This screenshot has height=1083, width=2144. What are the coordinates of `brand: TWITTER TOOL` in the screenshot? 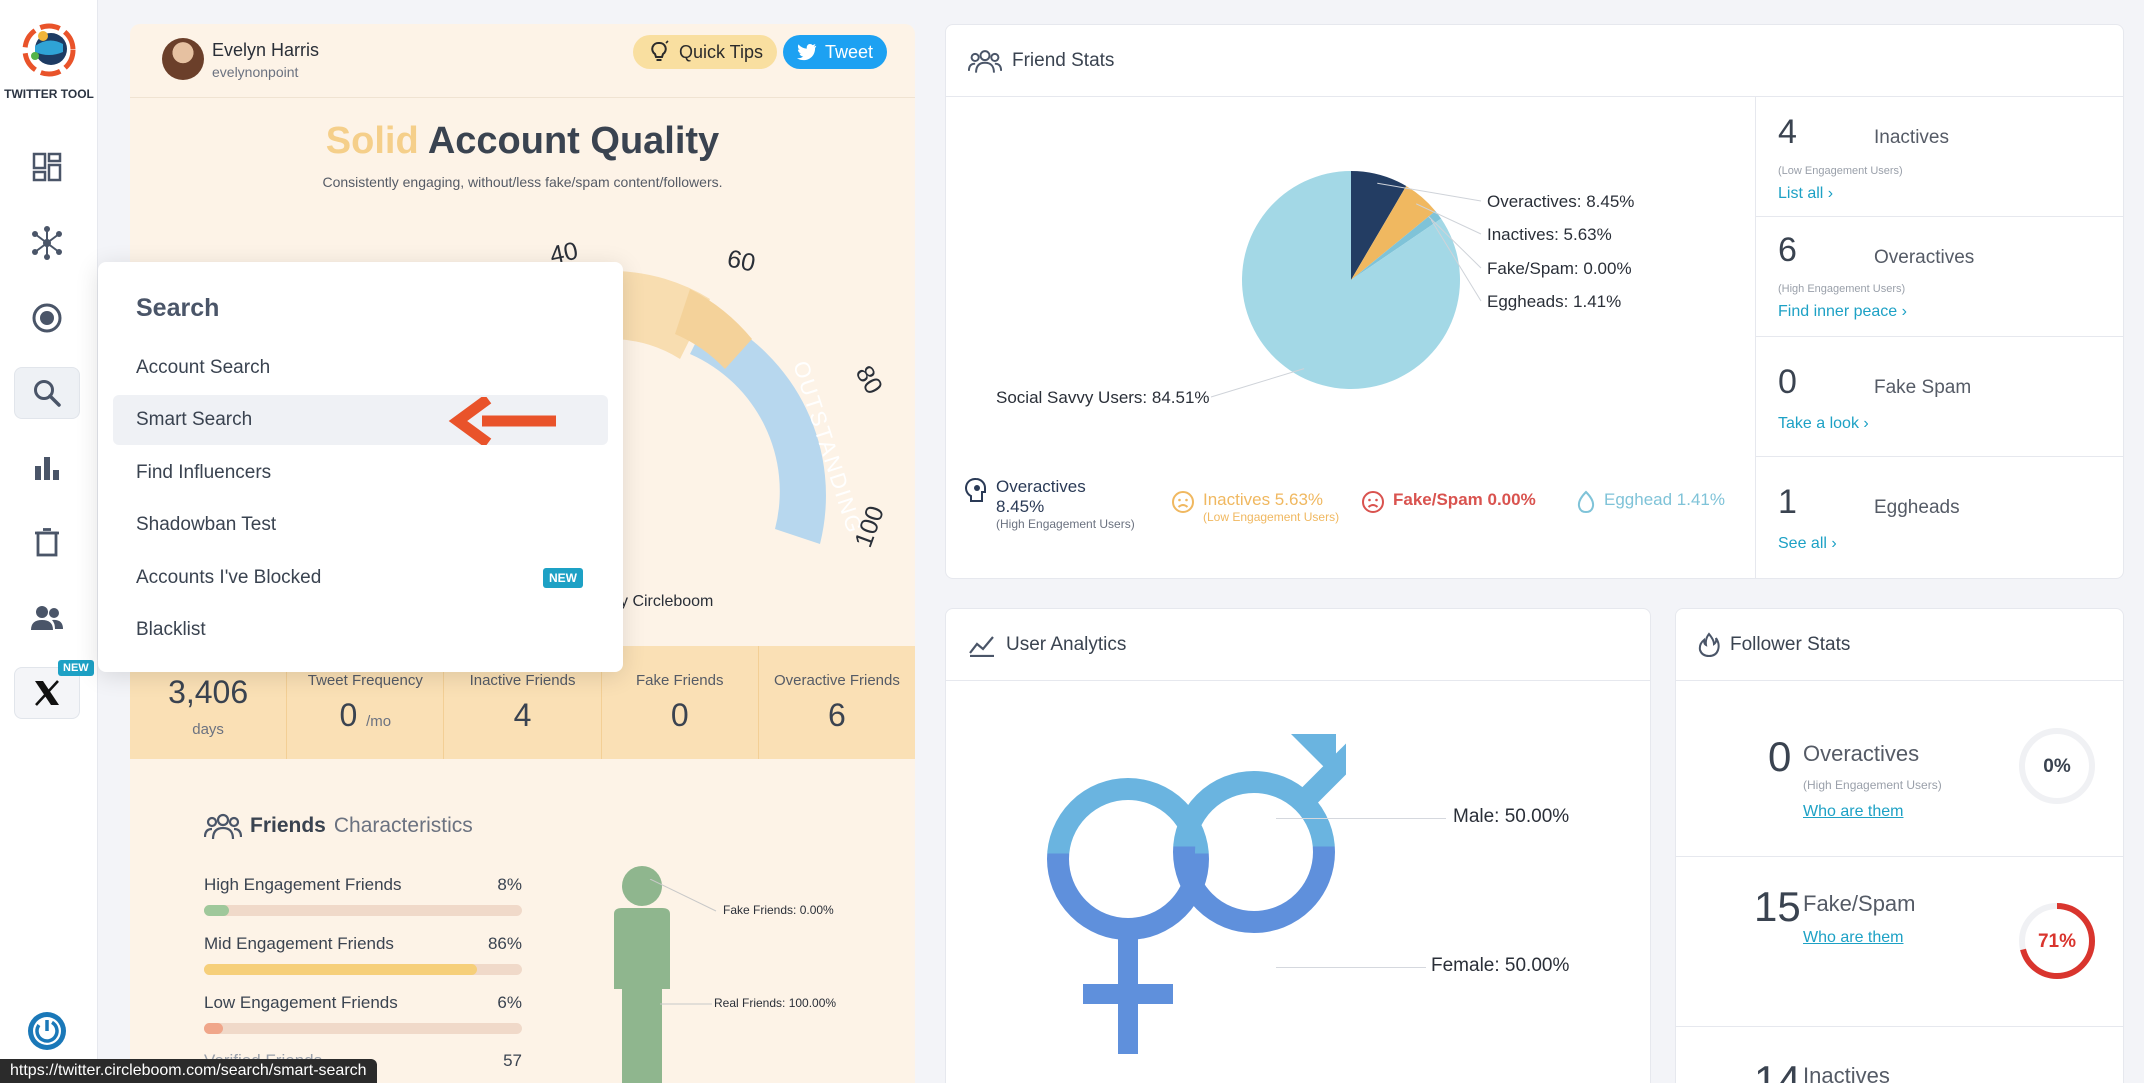 It's located at (49, 61).